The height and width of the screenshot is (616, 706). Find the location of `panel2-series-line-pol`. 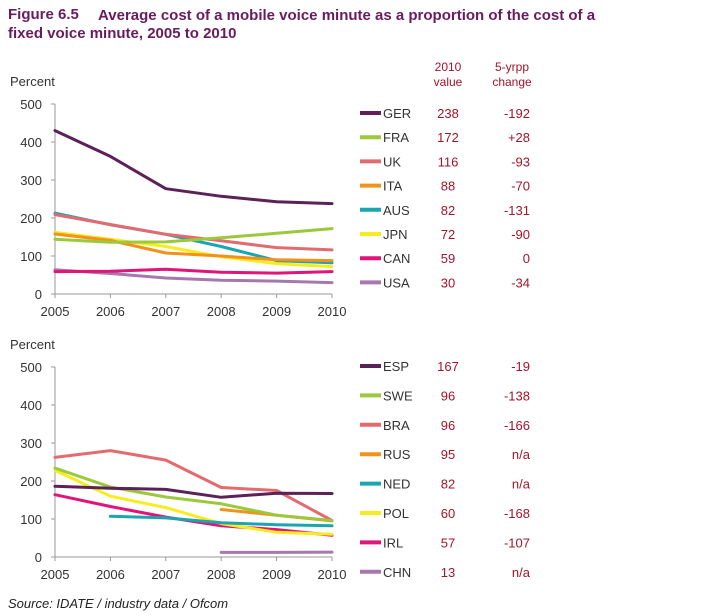

panel2-series-line-pol is located at coordinates (193, 502).